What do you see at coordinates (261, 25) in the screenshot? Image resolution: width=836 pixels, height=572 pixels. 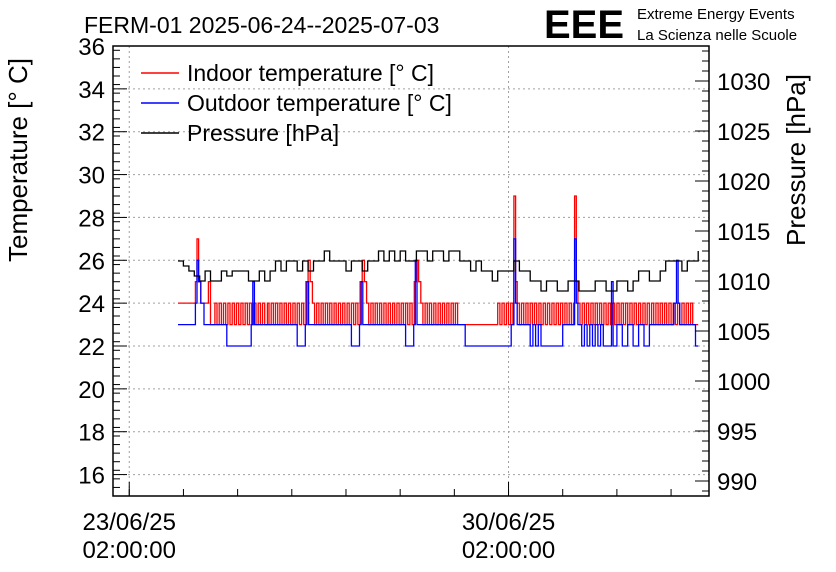 I see `chart-title: FERM-01 2025-06-24--2025-07-03` at bounding box center [261, 25].